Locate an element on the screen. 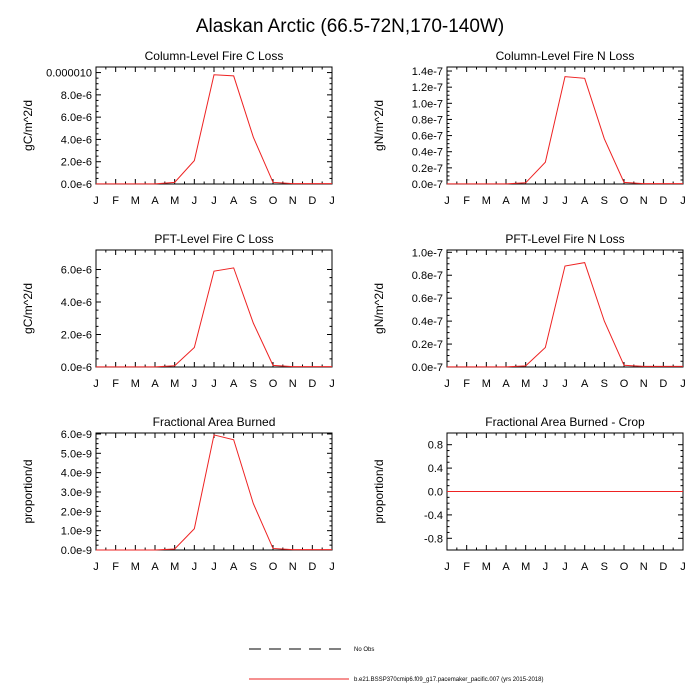 This screenshot has width=700, height=700. y-tick-label: 5.0e-9 is located at coordinates (76, 454).